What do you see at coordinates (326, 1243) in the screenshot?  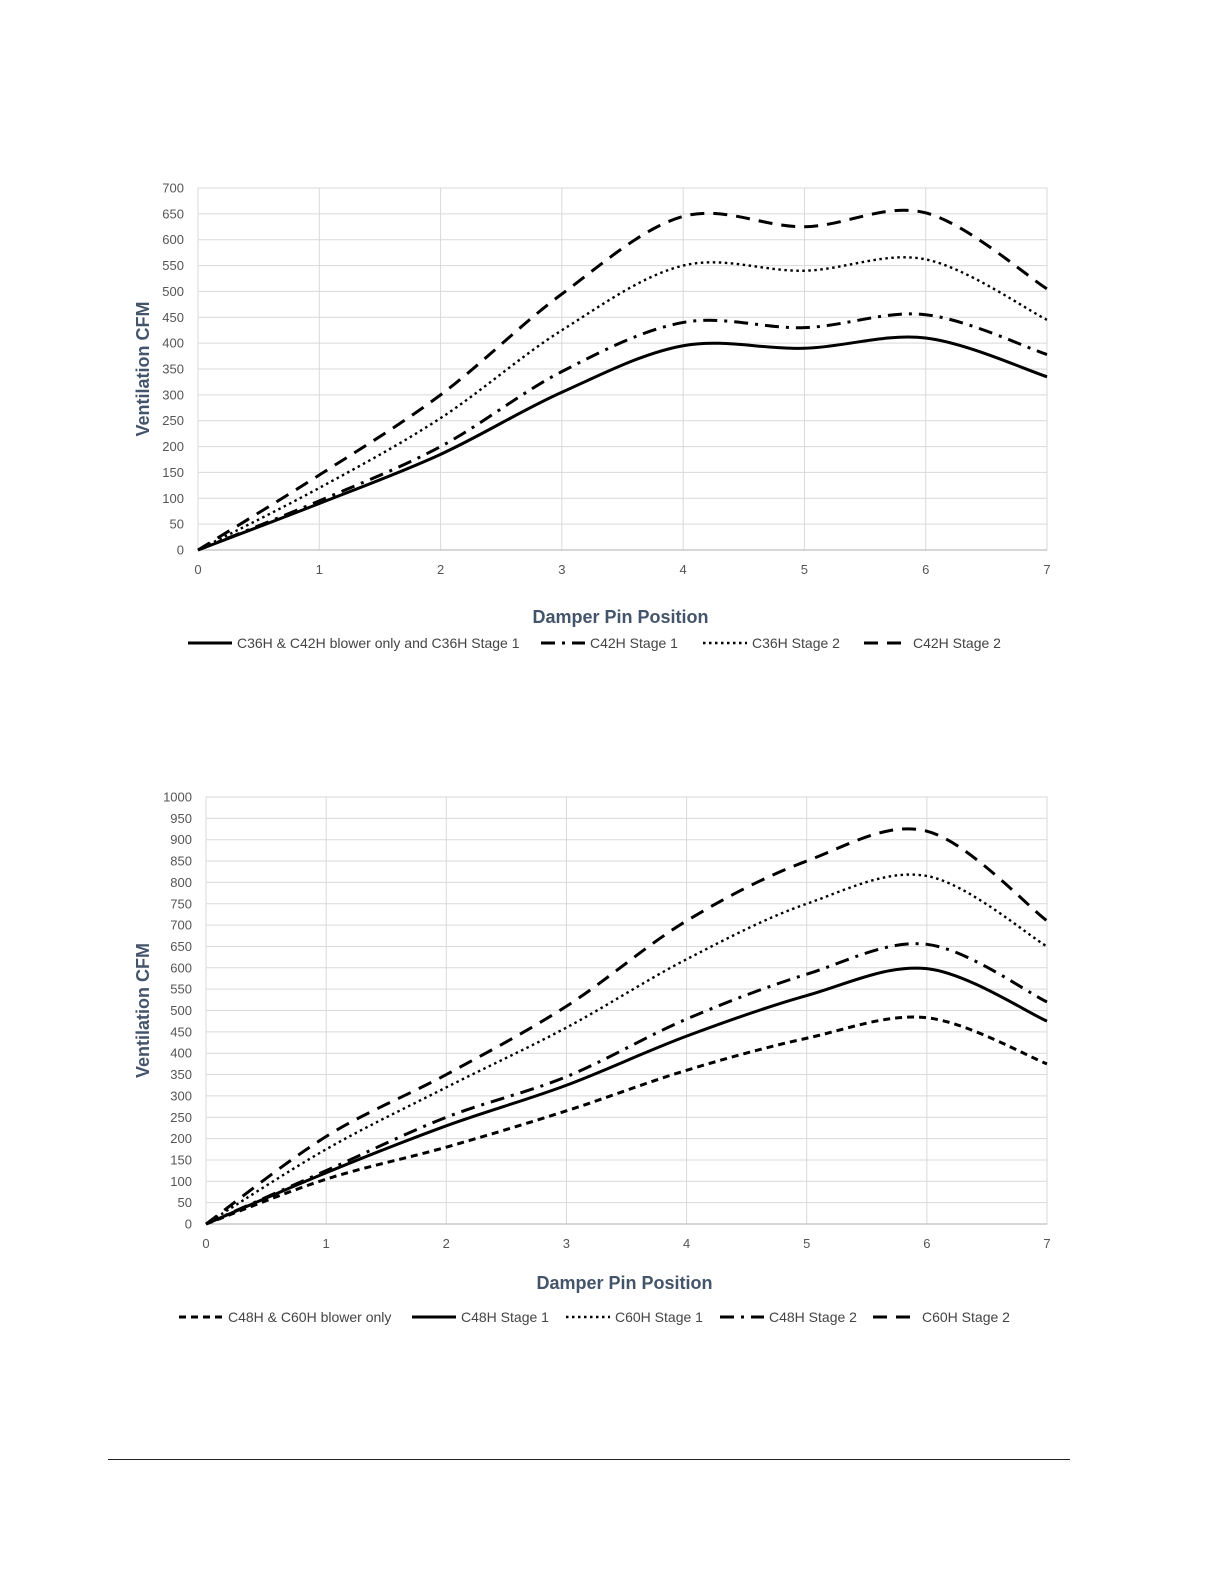 I see `chart-2-x-tick-label: 1` at bounding box center [326, 1243].